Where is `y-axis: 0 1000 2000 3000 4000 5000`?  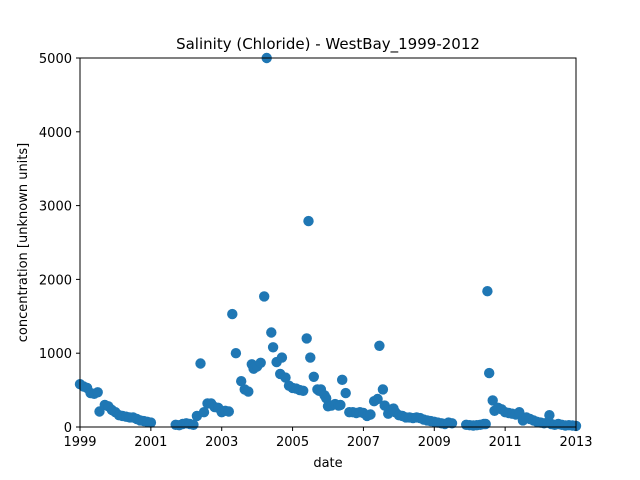
y-axis: 0 1000 2000 3000 4000 5000 is located at coordinates (59, 244).